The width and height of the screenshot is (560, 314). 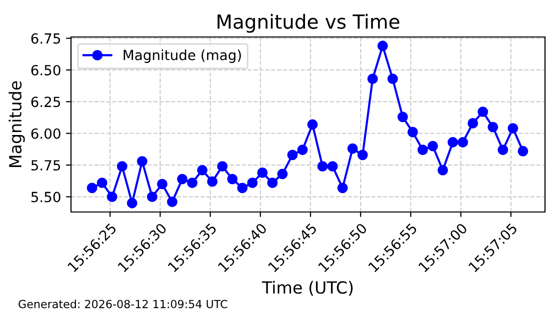 I want to click on y-tick-label: 6.25, so click(x=45, y=102).